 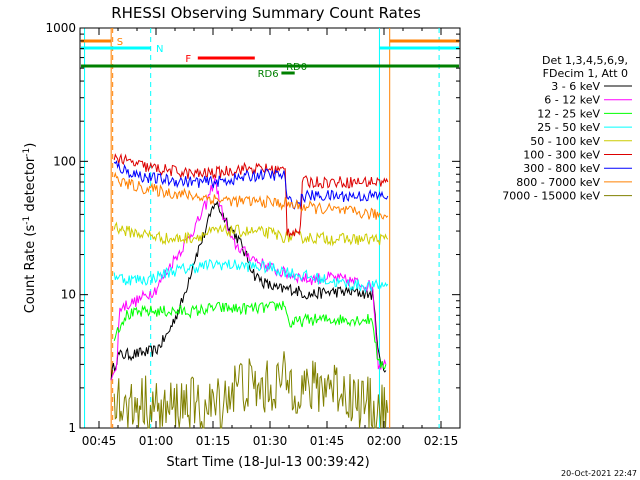 I want to click on legend-label-0: 3 - 6 keV, so click(x=575, y=86).